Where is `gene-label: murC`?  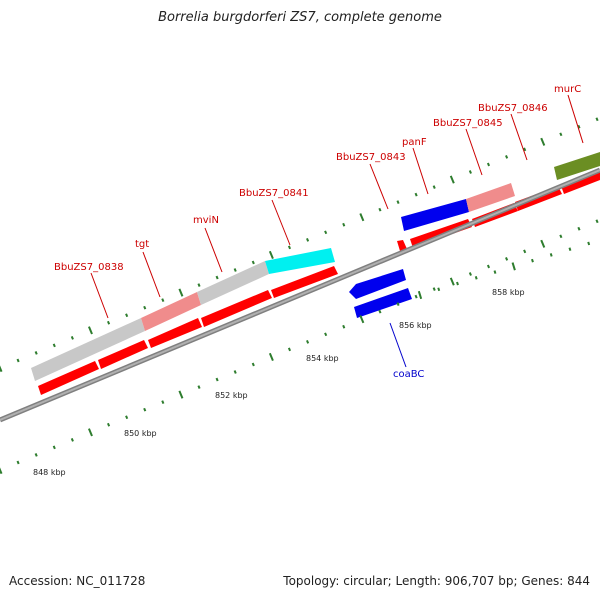 gene-label: murC is located at coordinates (567, 89).